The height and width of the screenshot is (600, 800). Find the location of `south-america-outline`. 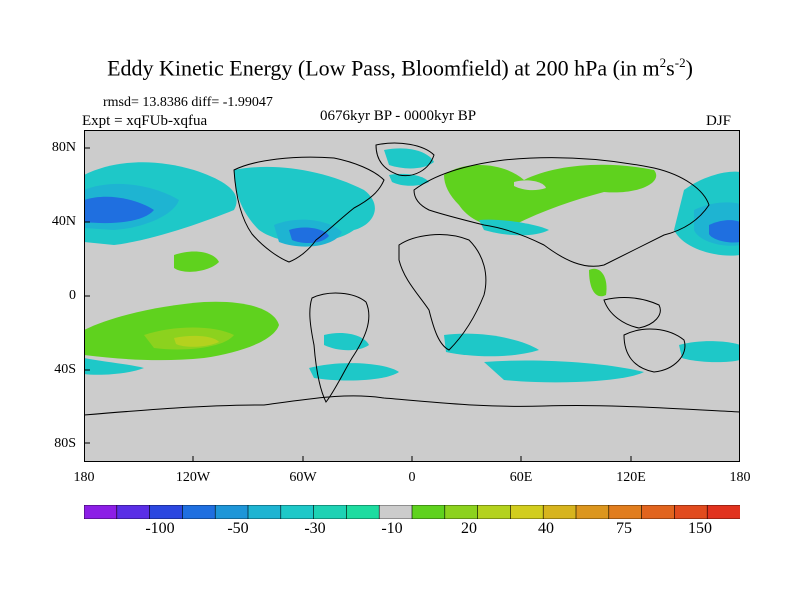

south-america-outline is located at coordinates (339, 347).